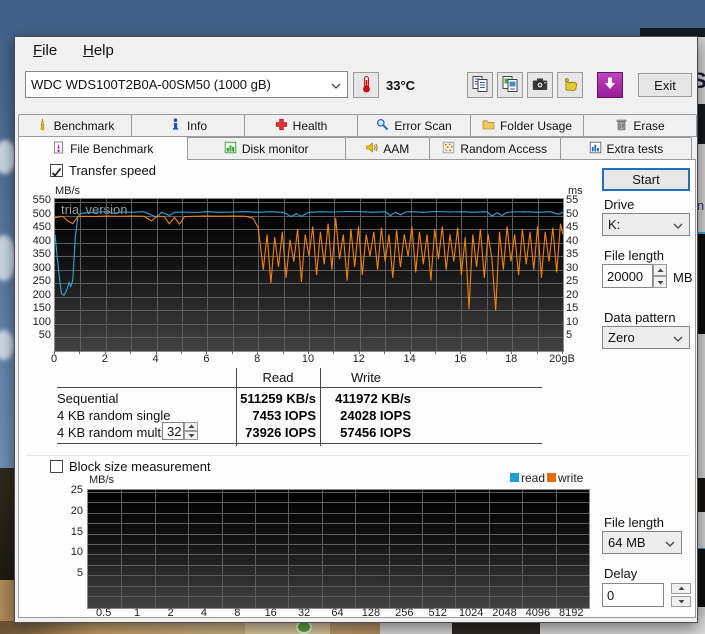 The image size is (705, 634). I want to click on tab-label: Erase, so click(649, 125).